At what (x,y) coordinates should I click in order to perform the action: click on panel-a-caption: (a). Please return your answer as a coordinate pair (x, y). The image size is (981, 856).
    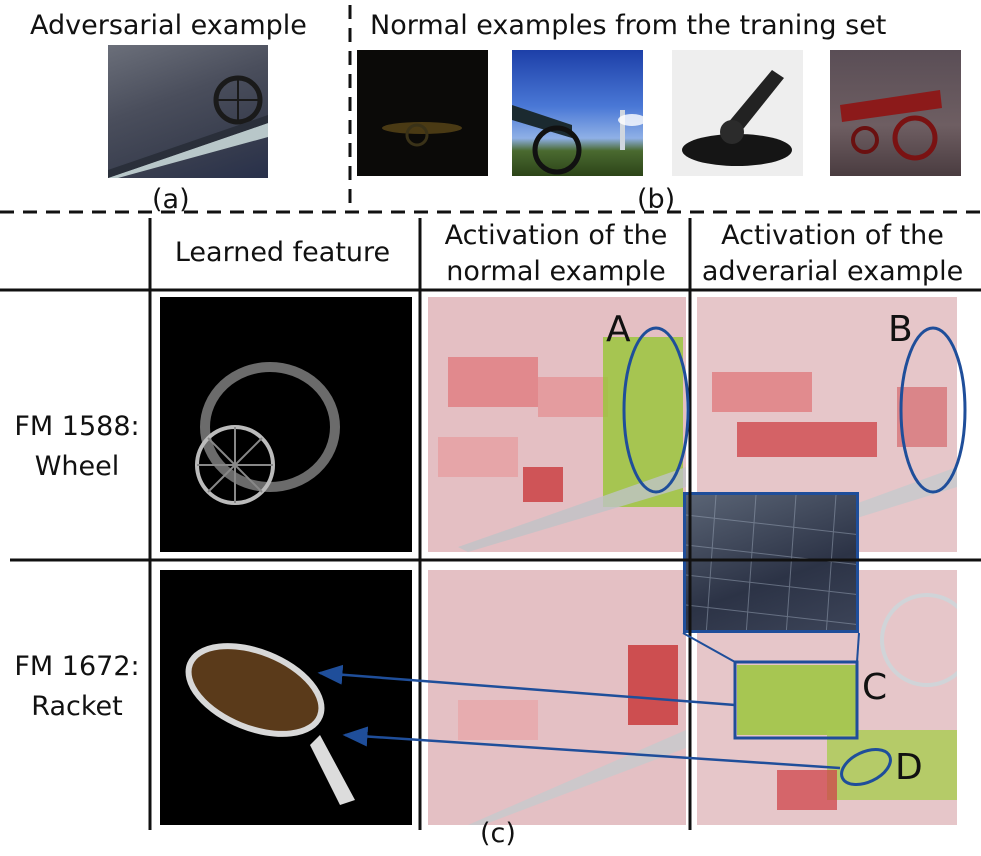
    Looking at the image, I should click on (171, 199).